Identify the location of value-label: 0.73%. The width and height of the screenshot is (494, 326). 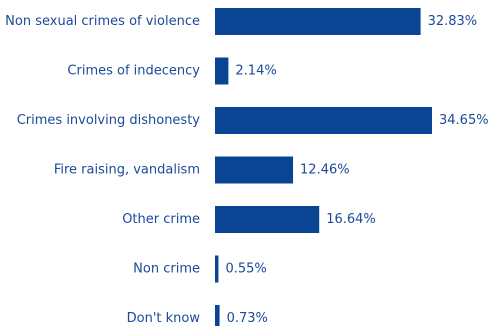
(247, 318).